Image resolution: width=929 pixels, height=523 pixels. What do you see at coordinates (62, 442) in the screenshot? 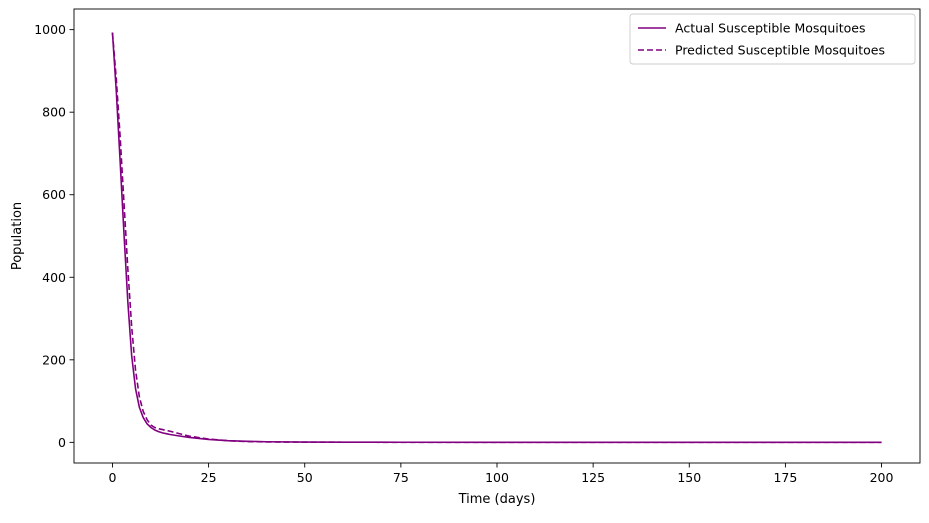
I see `y-tick-label: 0` at bounding box center [62, 442].